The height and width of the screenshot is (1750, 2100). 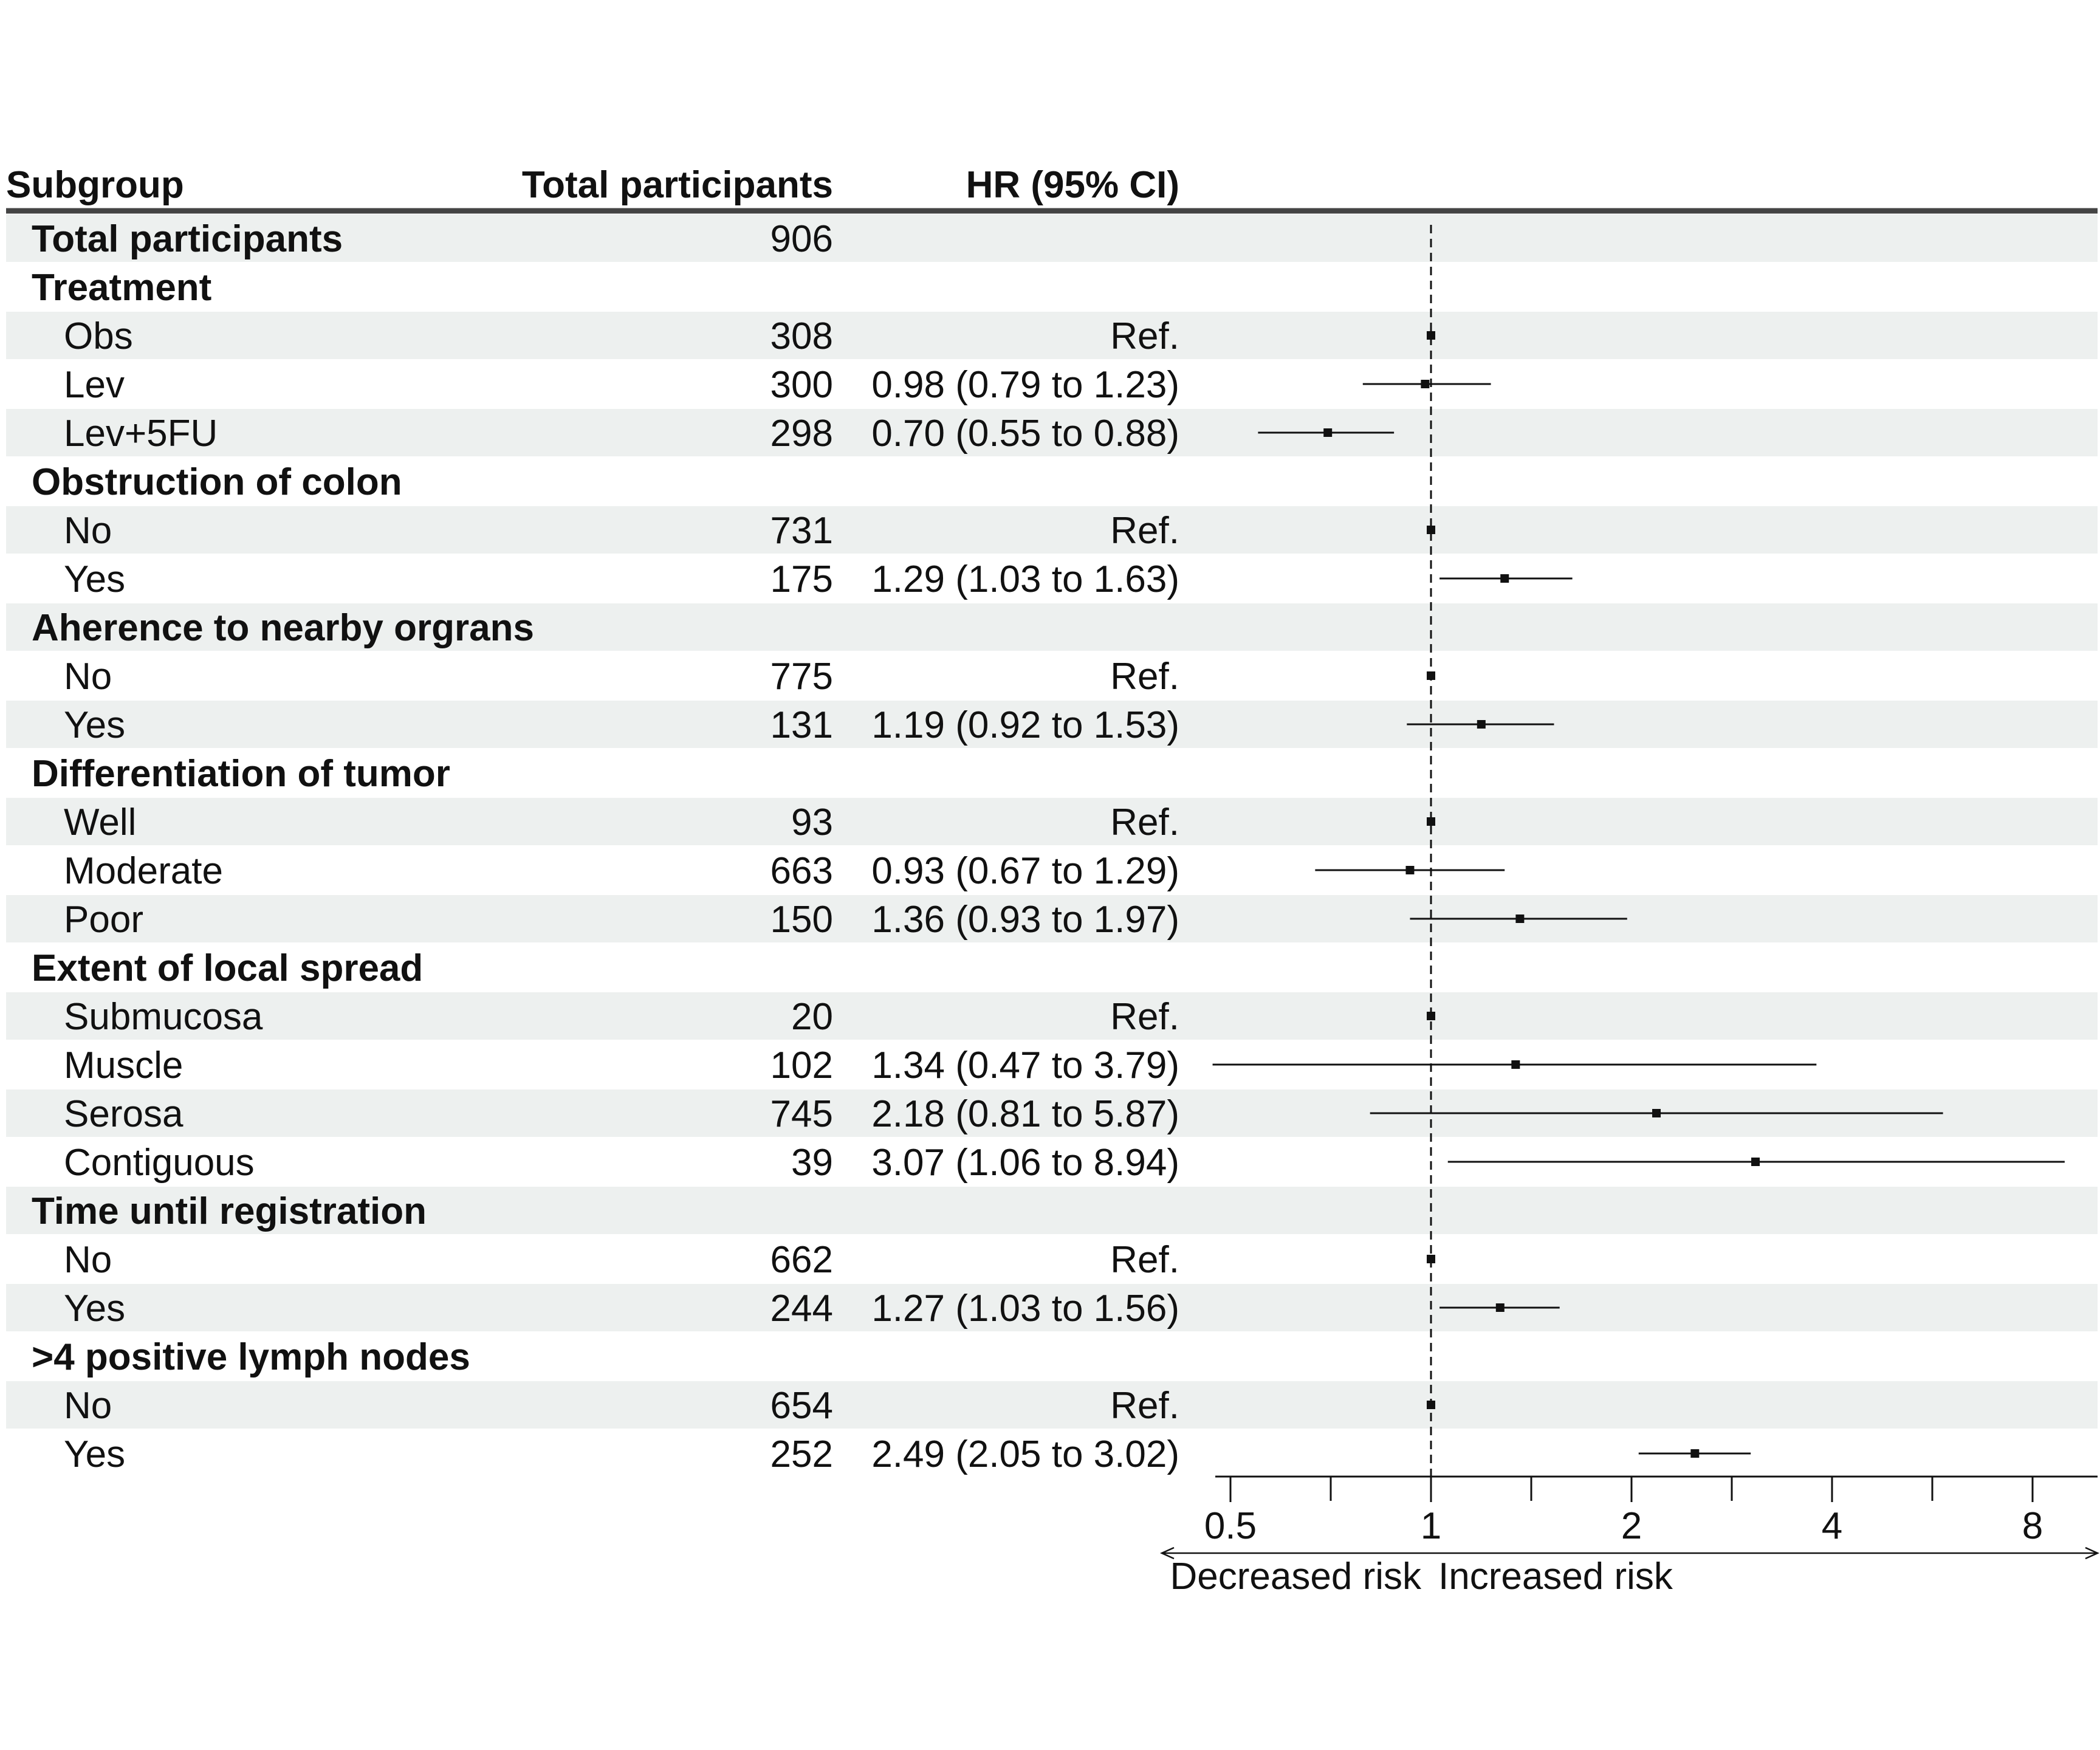 What do you see at coordinates (1167, 1553) in the screenshot?
I see `arrow-left-head` at bounding box center [1167, 1553].